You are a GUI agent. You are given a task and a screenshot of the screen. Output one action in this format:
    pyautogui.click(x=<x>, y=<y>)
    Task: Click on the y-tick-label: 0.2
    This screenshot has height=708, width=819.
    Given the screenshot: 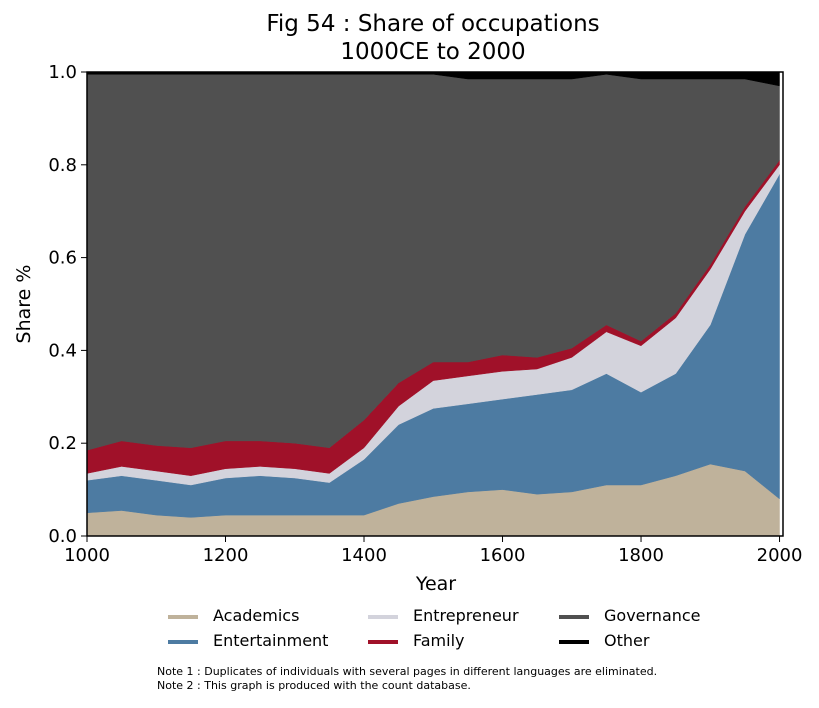 What is the action you would take?
    pyautogui.click(x=62, y=443)
    